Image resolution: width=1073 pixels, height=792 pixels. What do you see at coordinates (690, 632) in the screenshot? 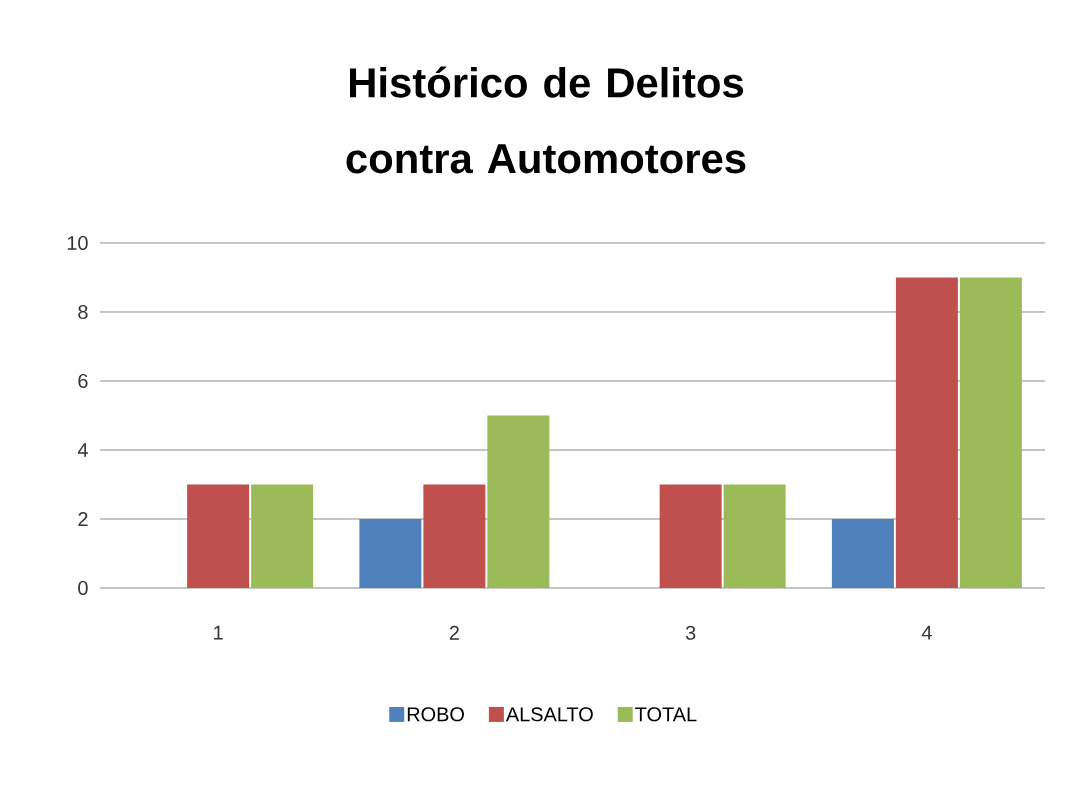
I see `x-tick-label: 3` at bounding box center [690, 632].